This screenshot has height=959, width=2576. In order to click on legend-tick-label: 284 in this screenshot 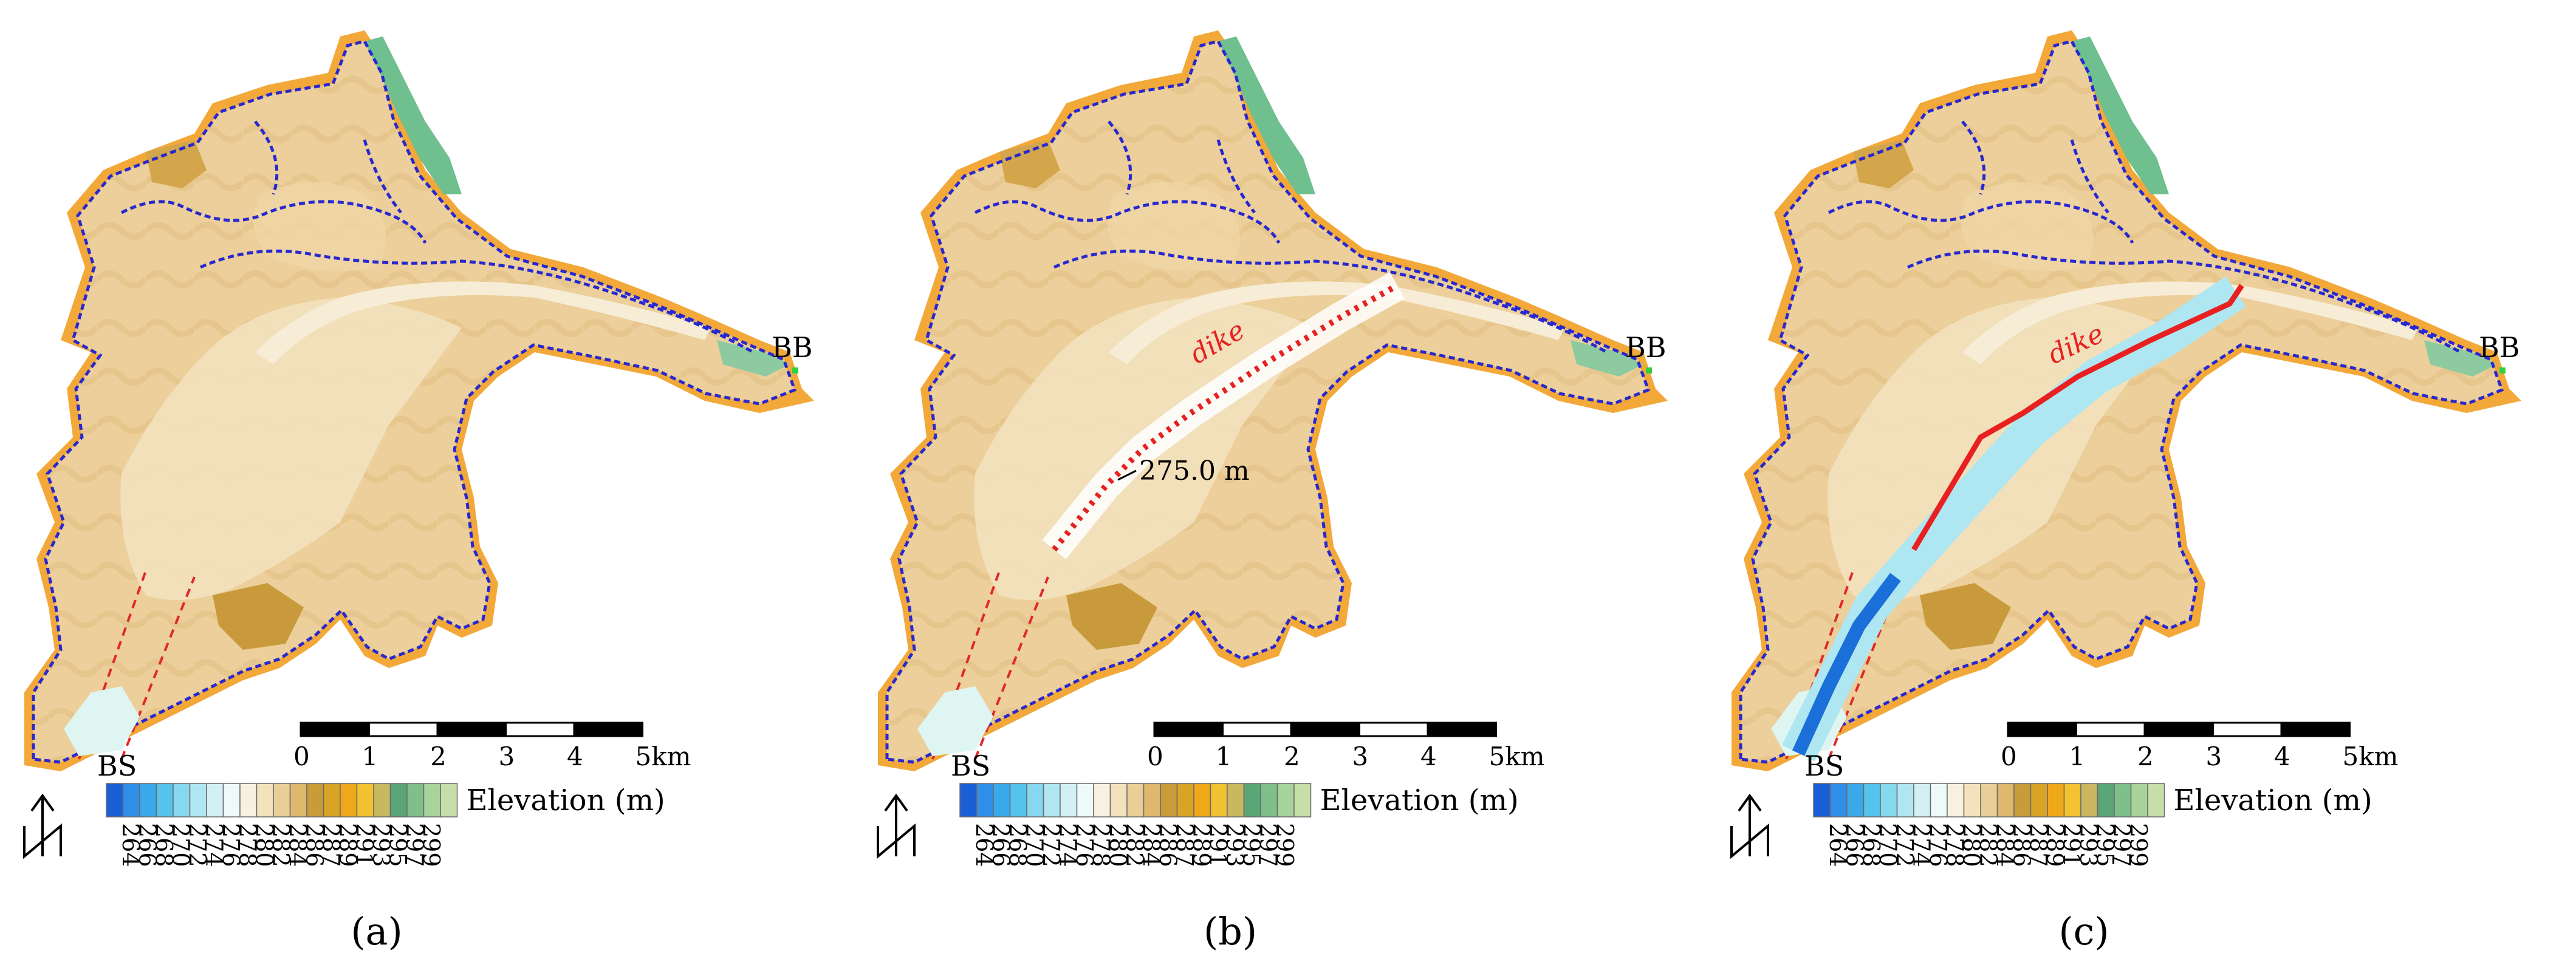, I will do `click(1151, 845)`.